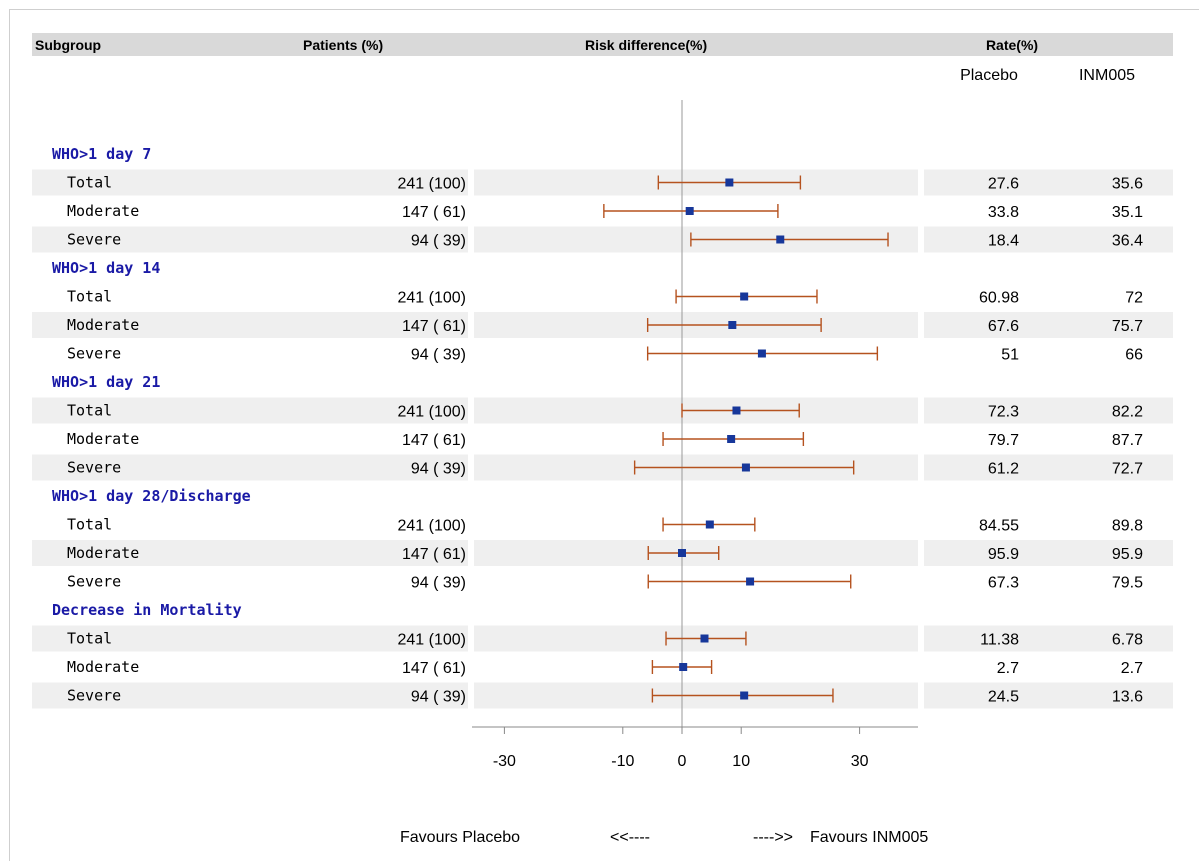 The width and height of the screenshot is (1200, 861). What do you see at coordinates (147, 610) in the screenshot?
I see `group-label: Decrease in Mortality` at bounding box center [147, 610].